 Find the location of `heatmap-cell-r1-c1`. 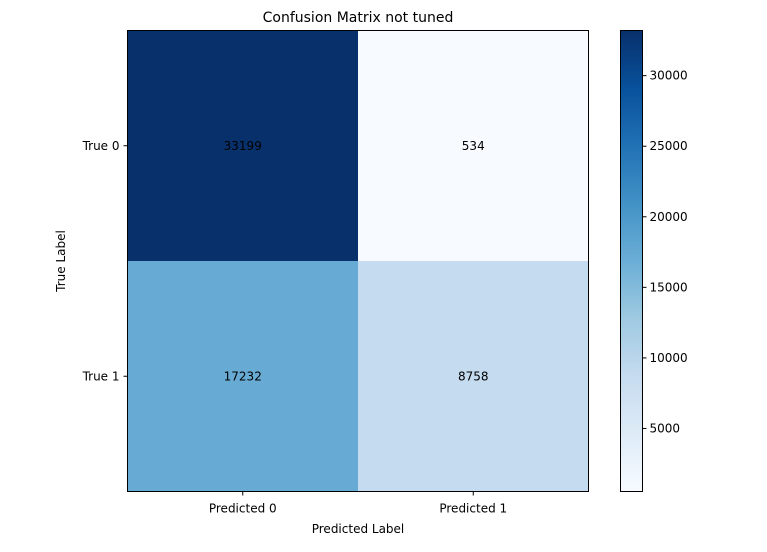

heatmap-cell-r1-c1 is located at coordinates (473, 376).